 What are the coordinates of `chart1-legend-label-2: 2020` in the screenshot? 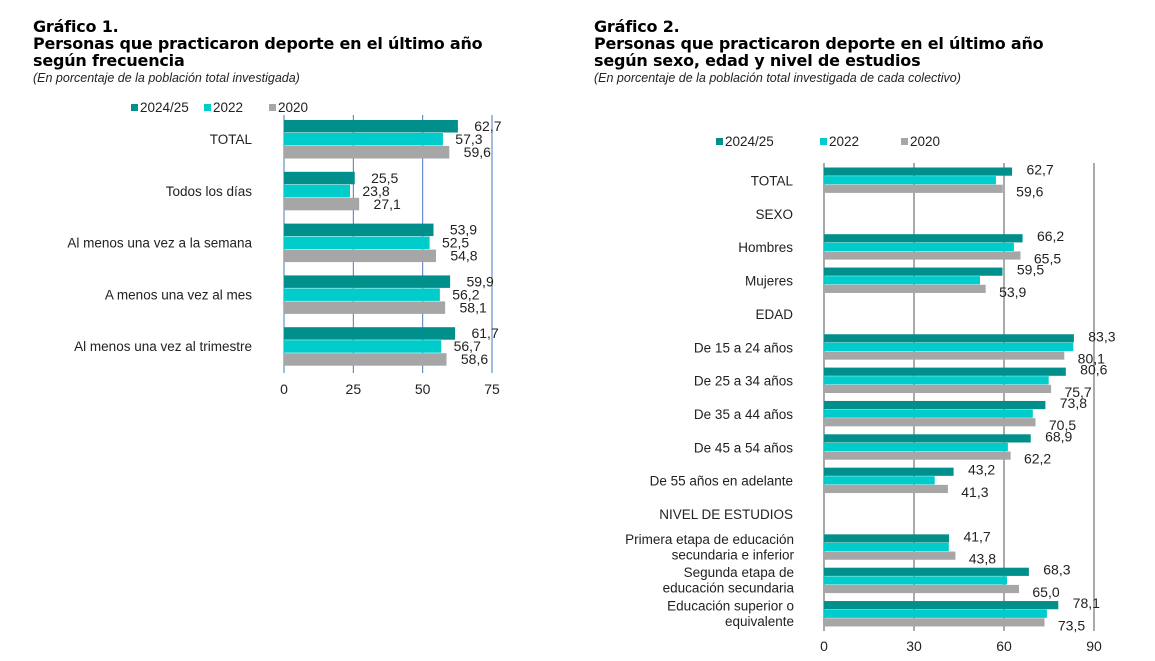 It's located at (293, 107).